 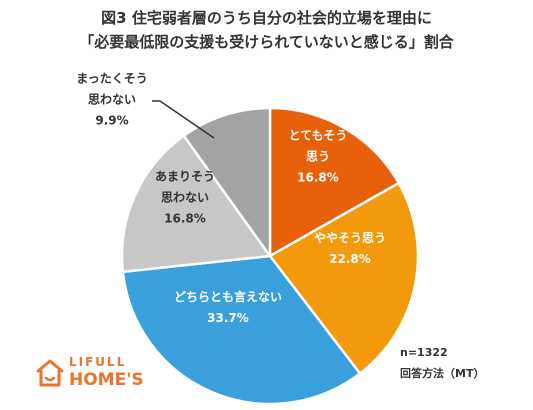 I want to click on slice-value-label: 9.9%, so click(x=111, y=121).